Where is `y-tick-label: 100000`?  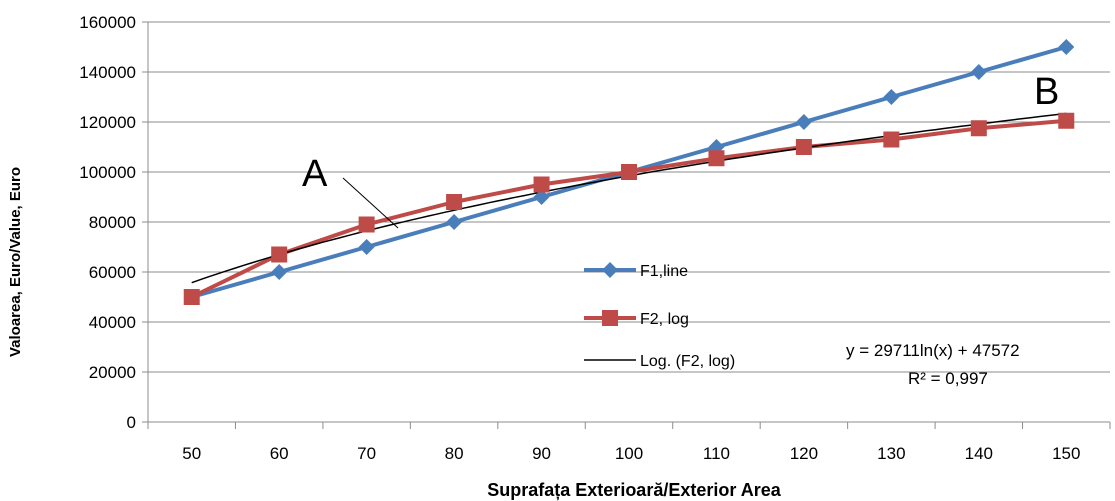 y-tick-label: 100000 is located at coordinates (107, 172).